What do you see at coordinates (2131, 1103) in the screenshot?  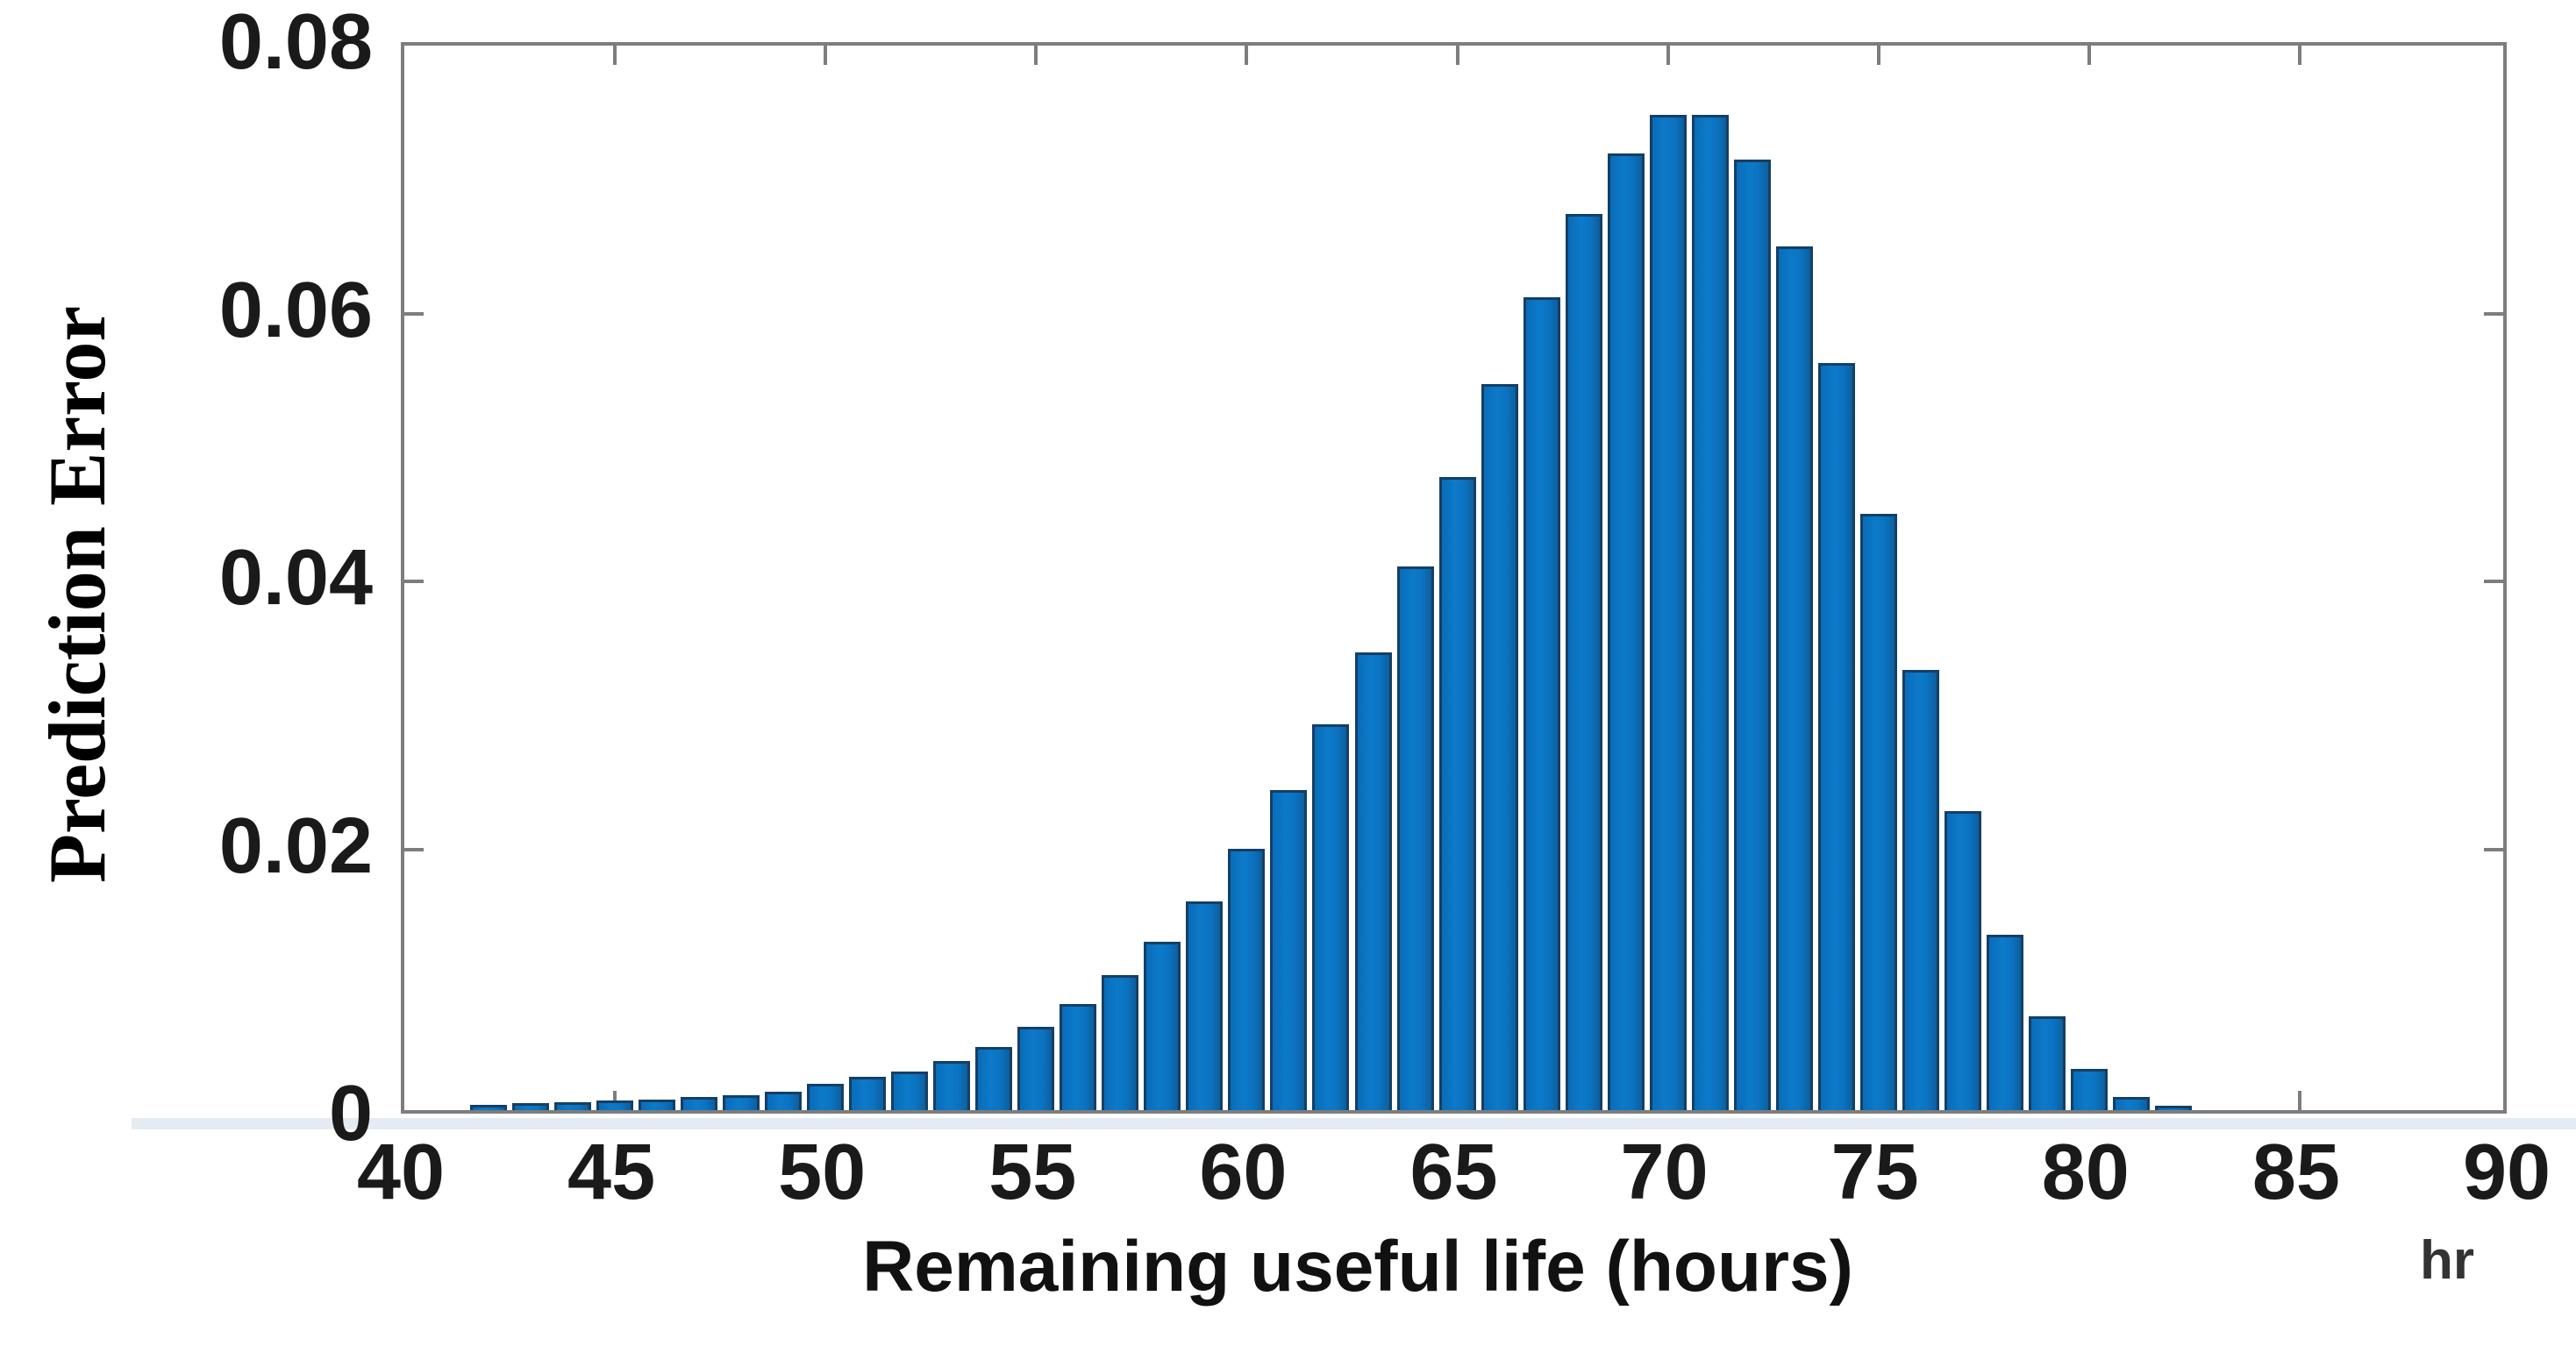 I see `histogram-bar-x81` at bounding box center [2131, 1103].